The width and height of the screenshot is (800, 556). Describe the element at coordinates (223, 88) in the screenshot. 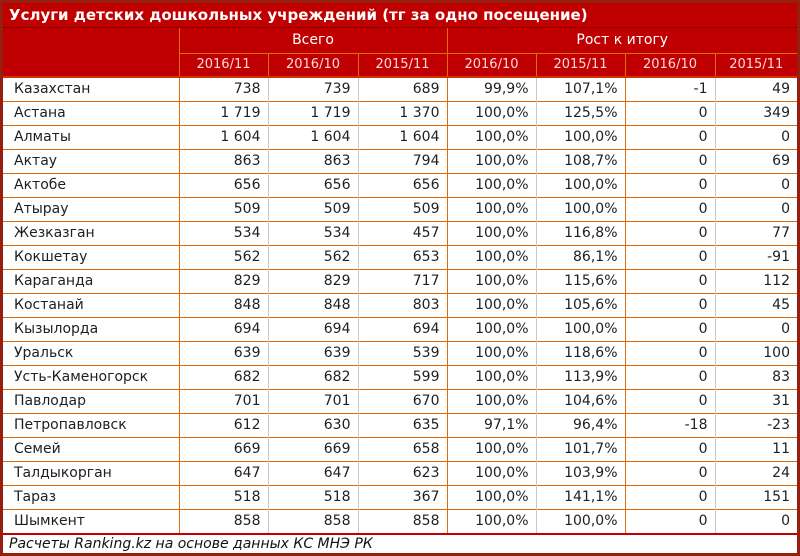

I see `value-cell: 738` at that location.